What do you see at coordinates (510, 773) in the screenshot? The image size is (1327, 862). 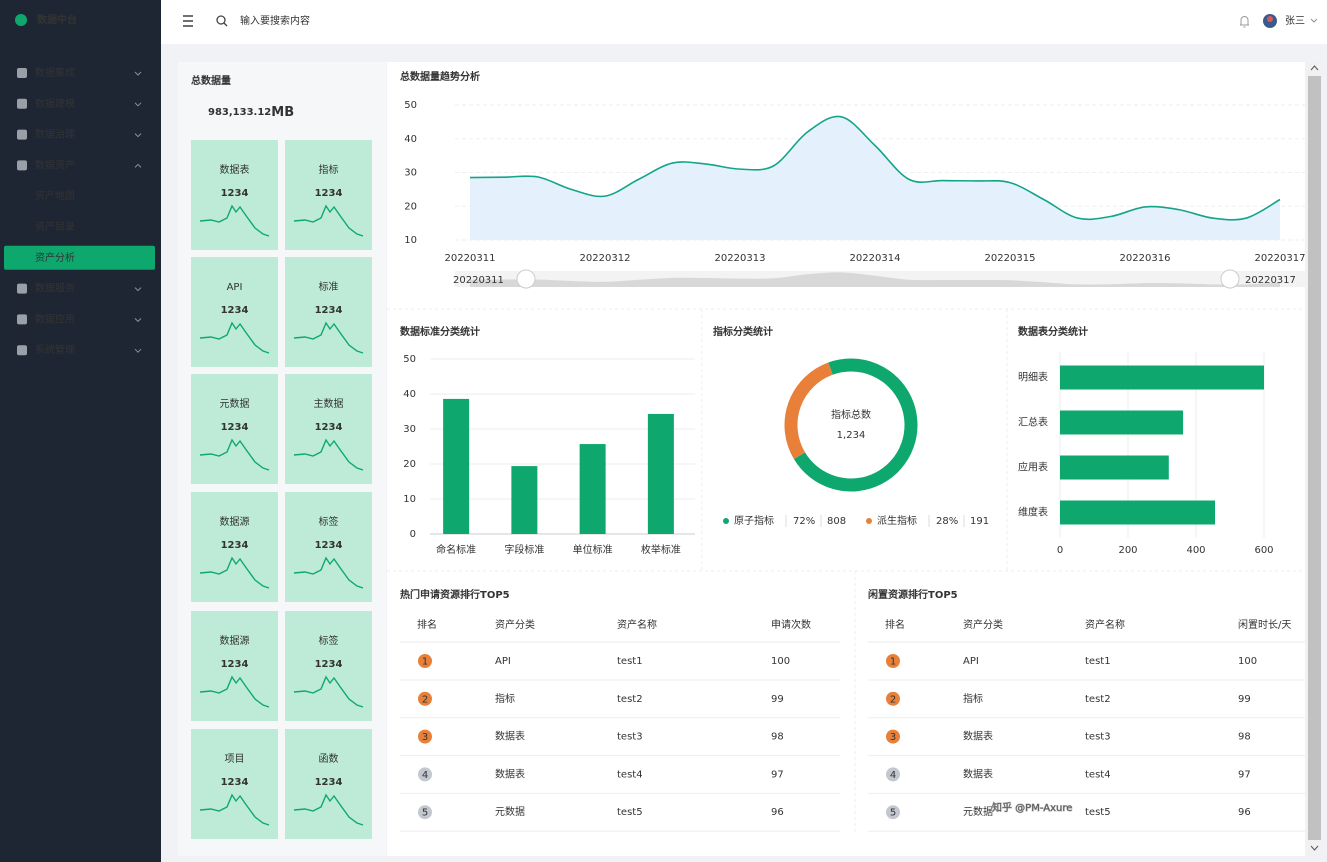 I see `table-cell: 数据表` at bounding box center [510, 773].